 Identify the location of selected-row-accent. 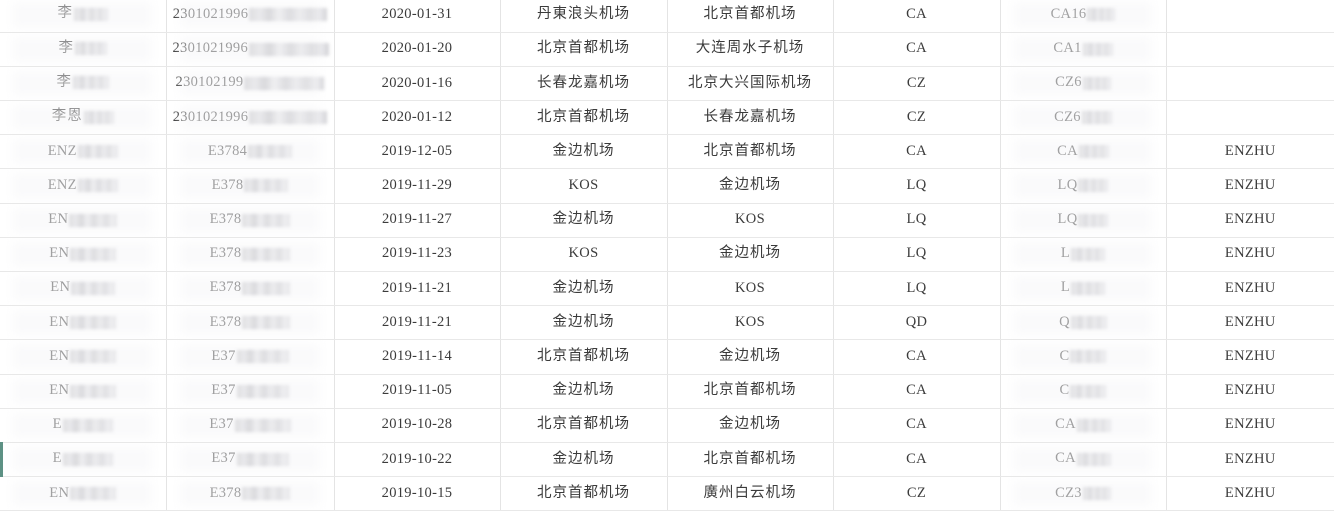
(1, 459).